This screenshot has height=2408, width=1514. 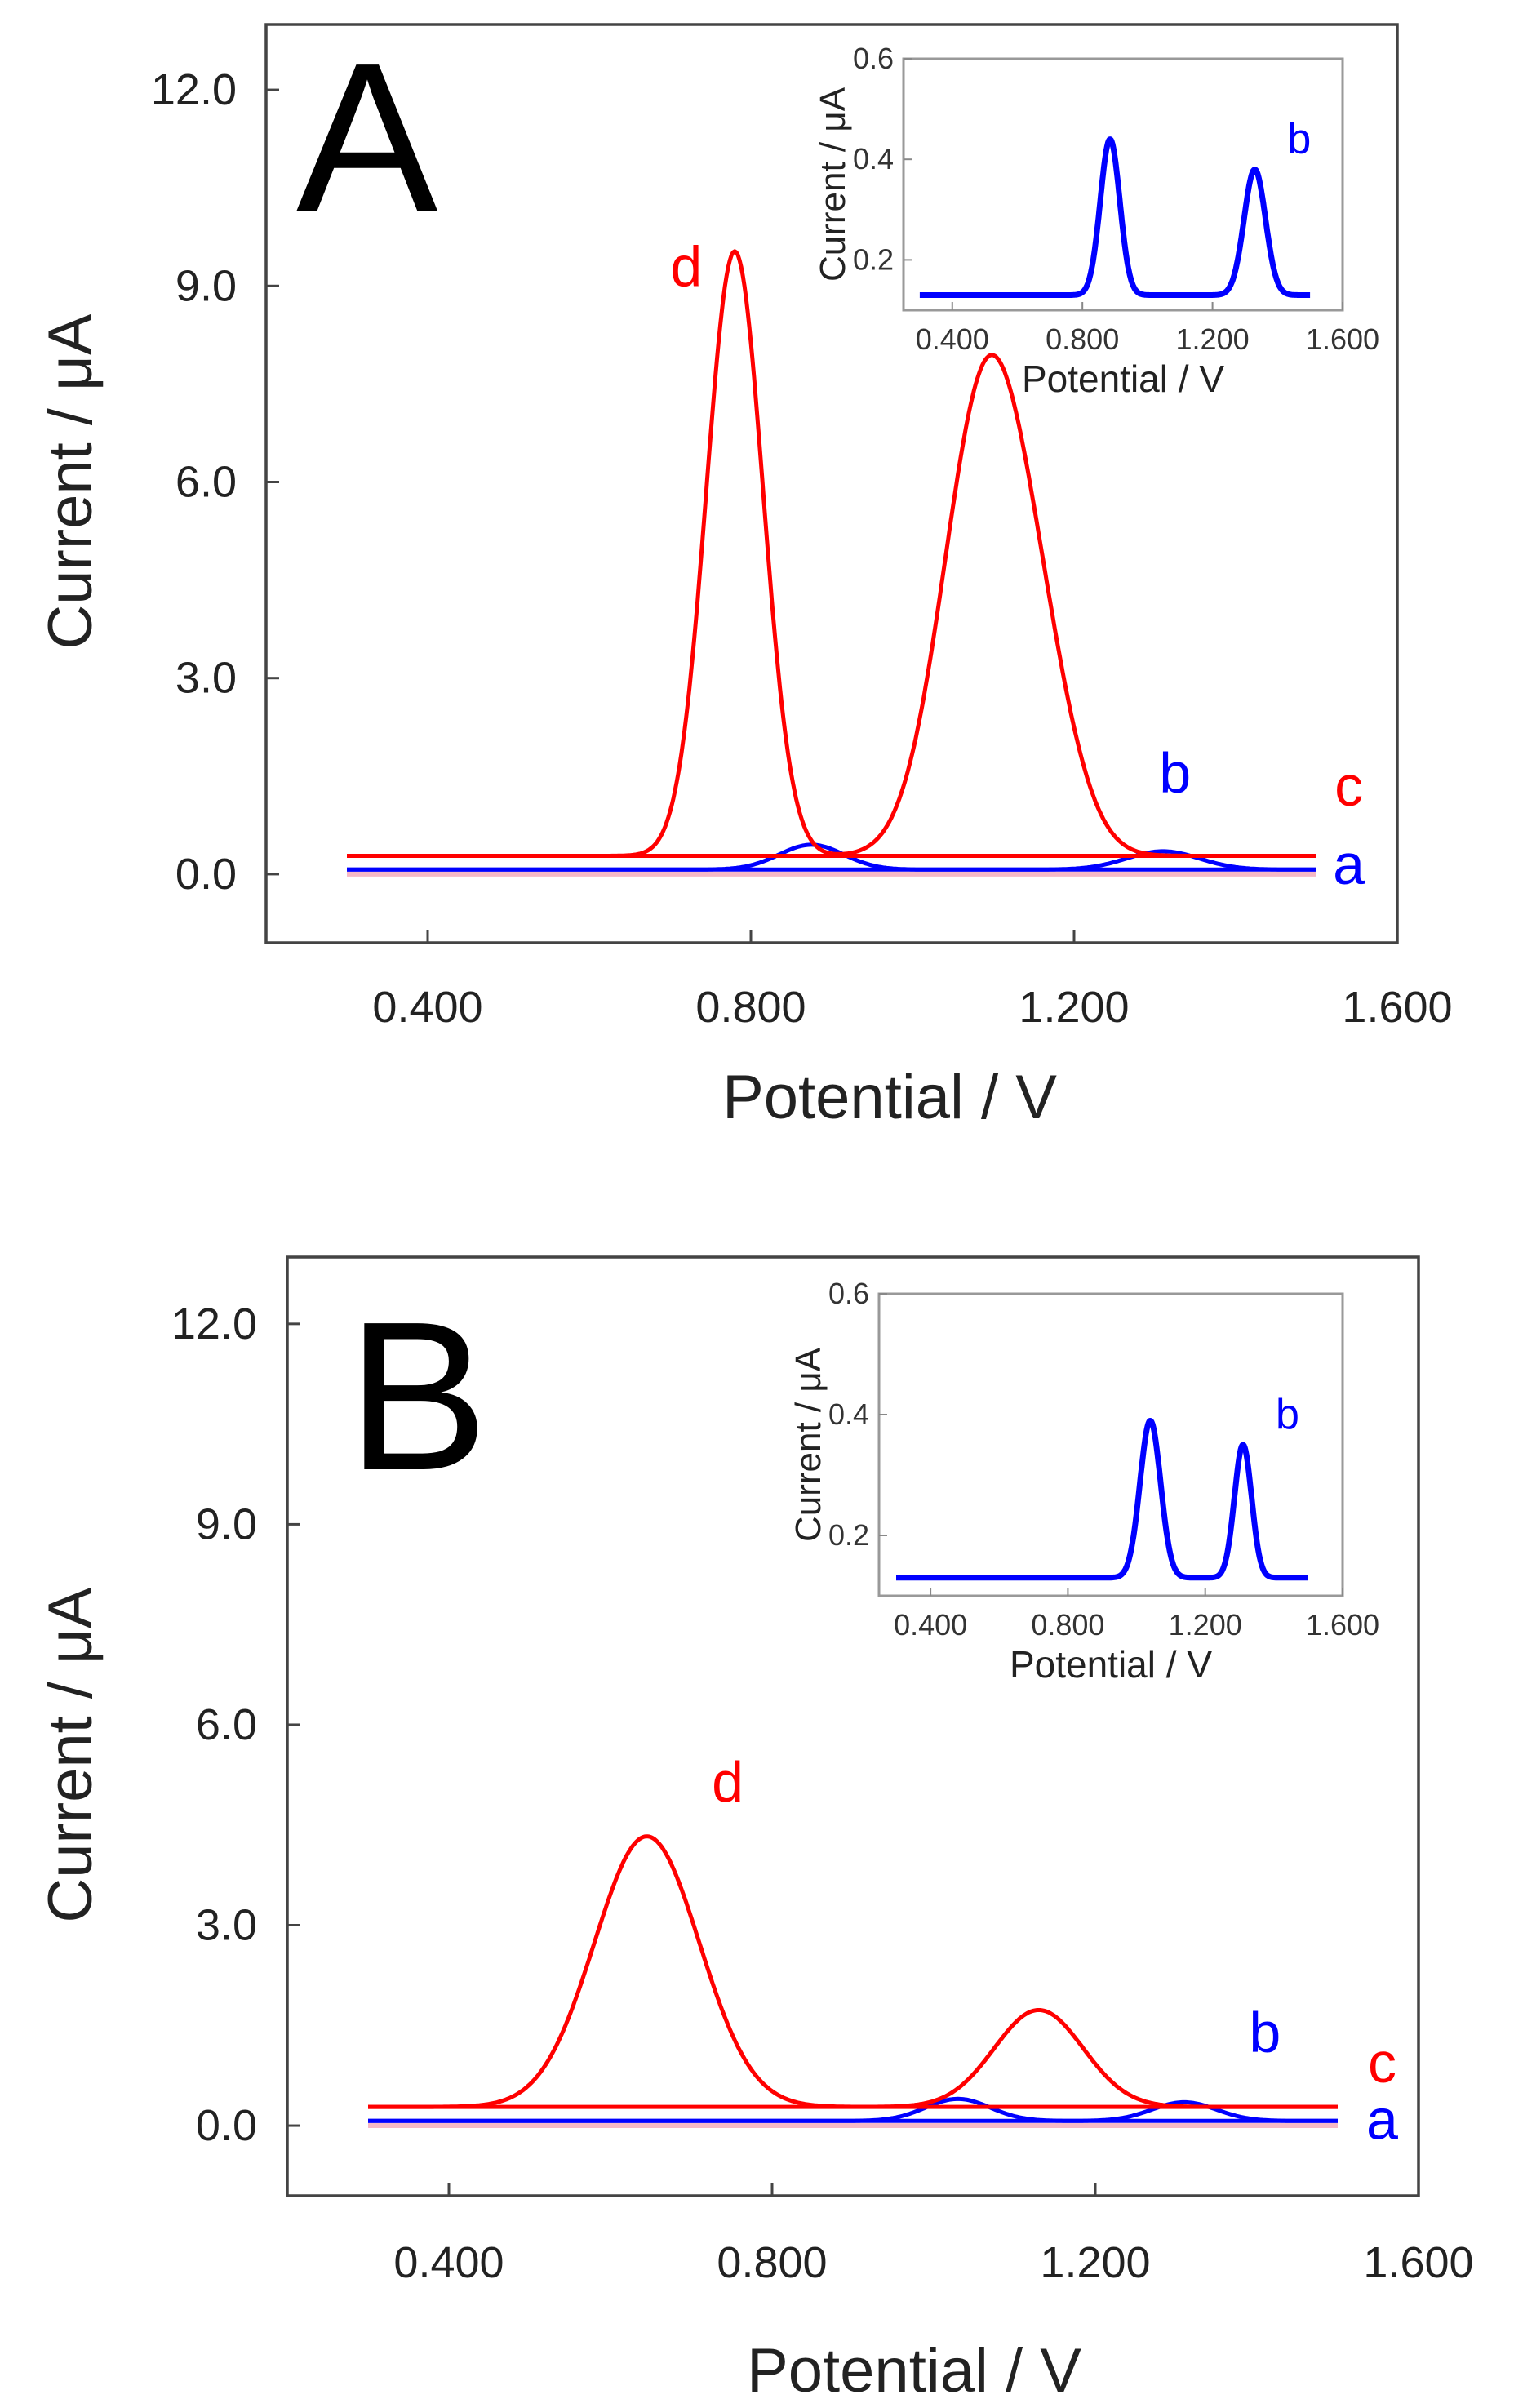 I want to click on series-line-d, so click(x=853, y=1971).